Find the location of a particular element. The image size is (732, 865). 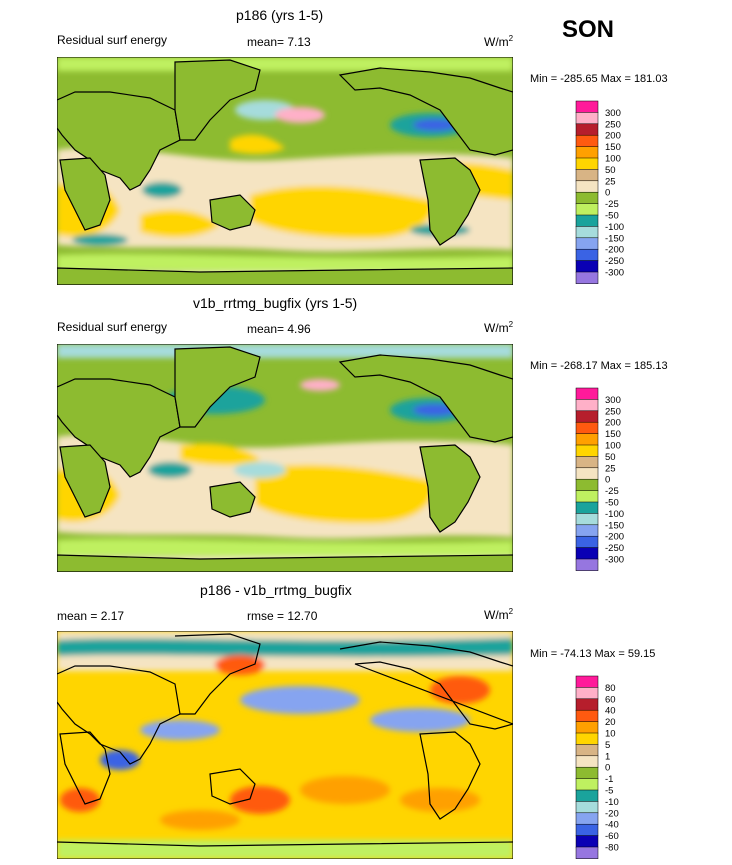

panel-1-mean: mean= 7.13 is located at coordinates (279, 42).